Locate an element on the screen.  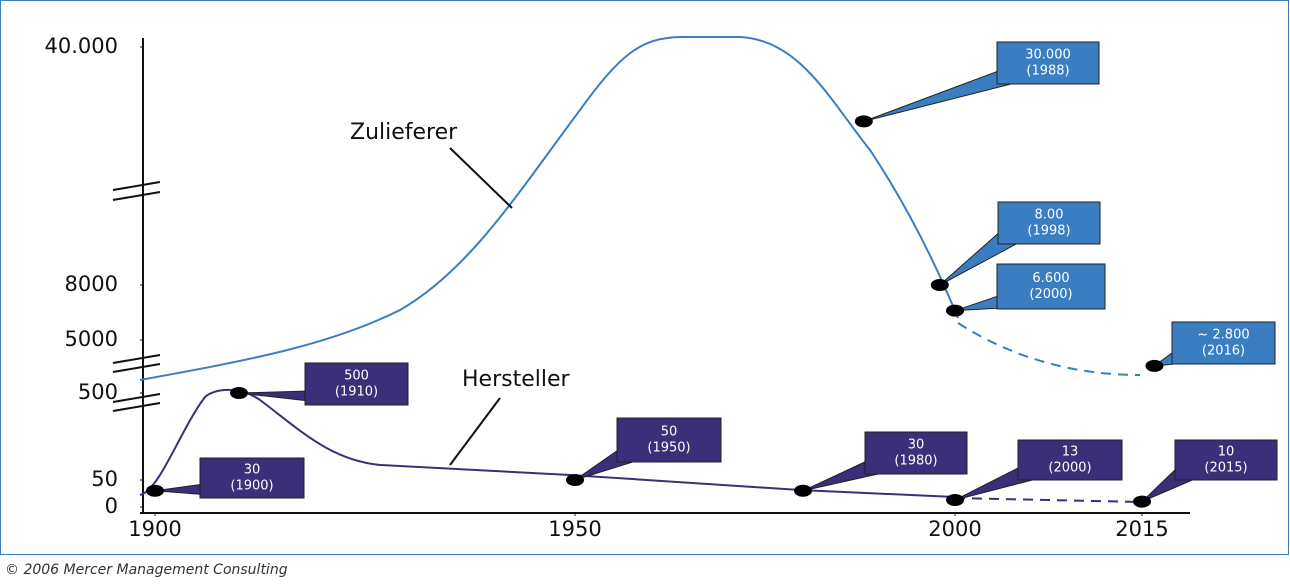
callout-year: (1998) is located at coordinates (1048, 231).